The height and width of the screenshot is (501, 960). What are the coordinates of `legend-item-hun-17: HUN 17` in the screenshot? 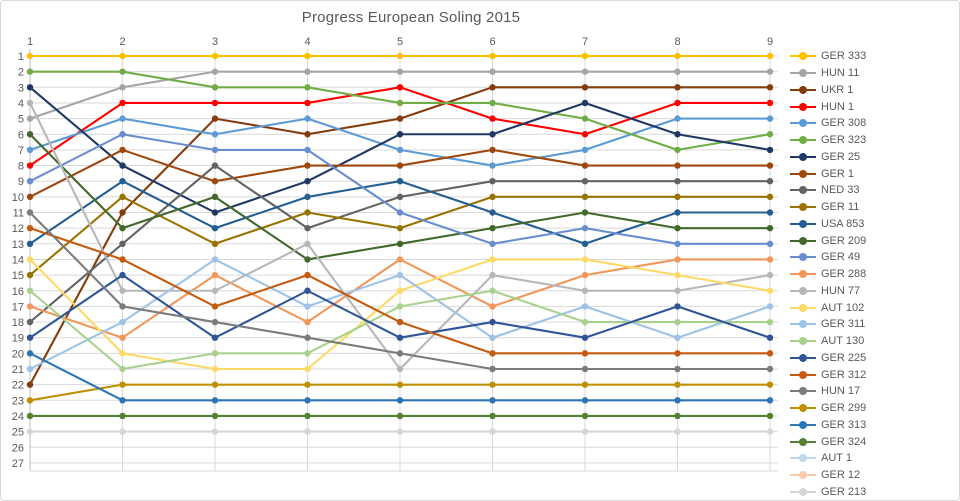 It's located at (872, 391).